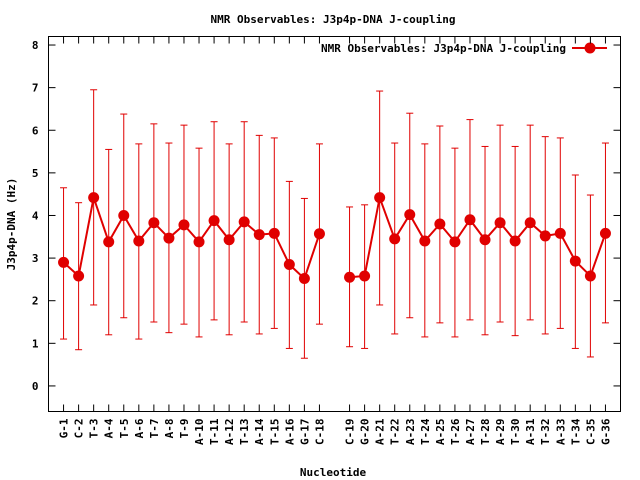  Describe the element at coordinates (244, 432) in the screenshot. I see `x-tick-label: T-13` at that location.